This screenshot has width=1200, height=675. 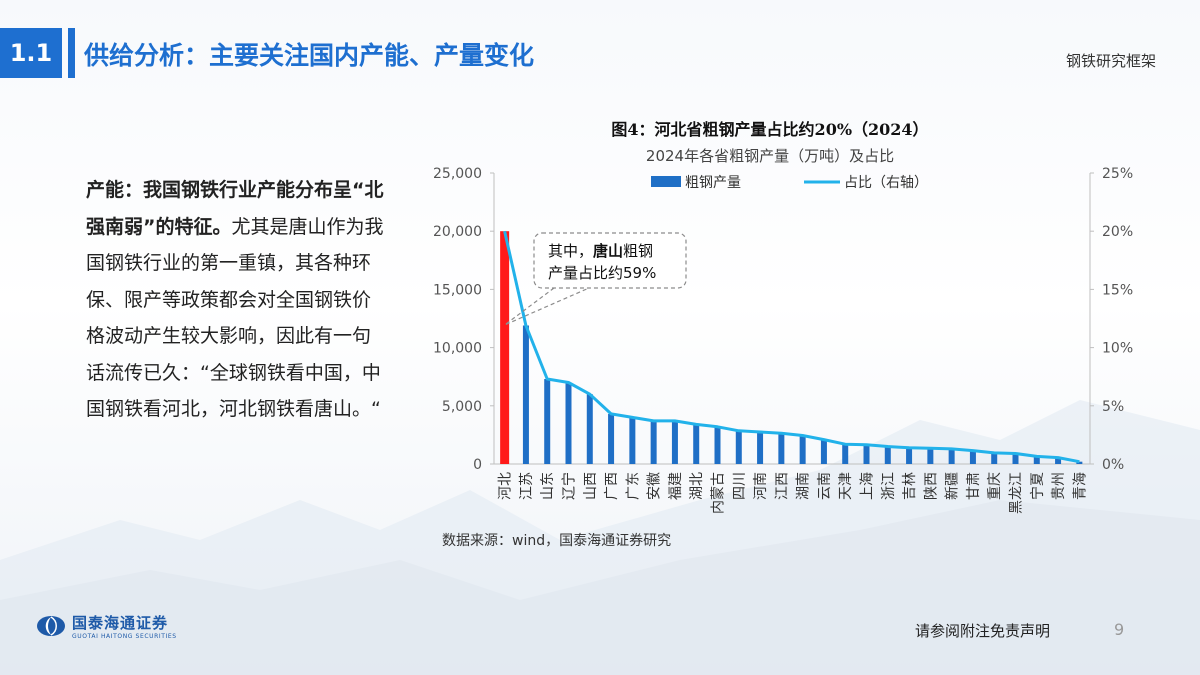 I want to click on page-title: 供给分析：主要关注国内产能、产量变化, so click(x=309, y=55).